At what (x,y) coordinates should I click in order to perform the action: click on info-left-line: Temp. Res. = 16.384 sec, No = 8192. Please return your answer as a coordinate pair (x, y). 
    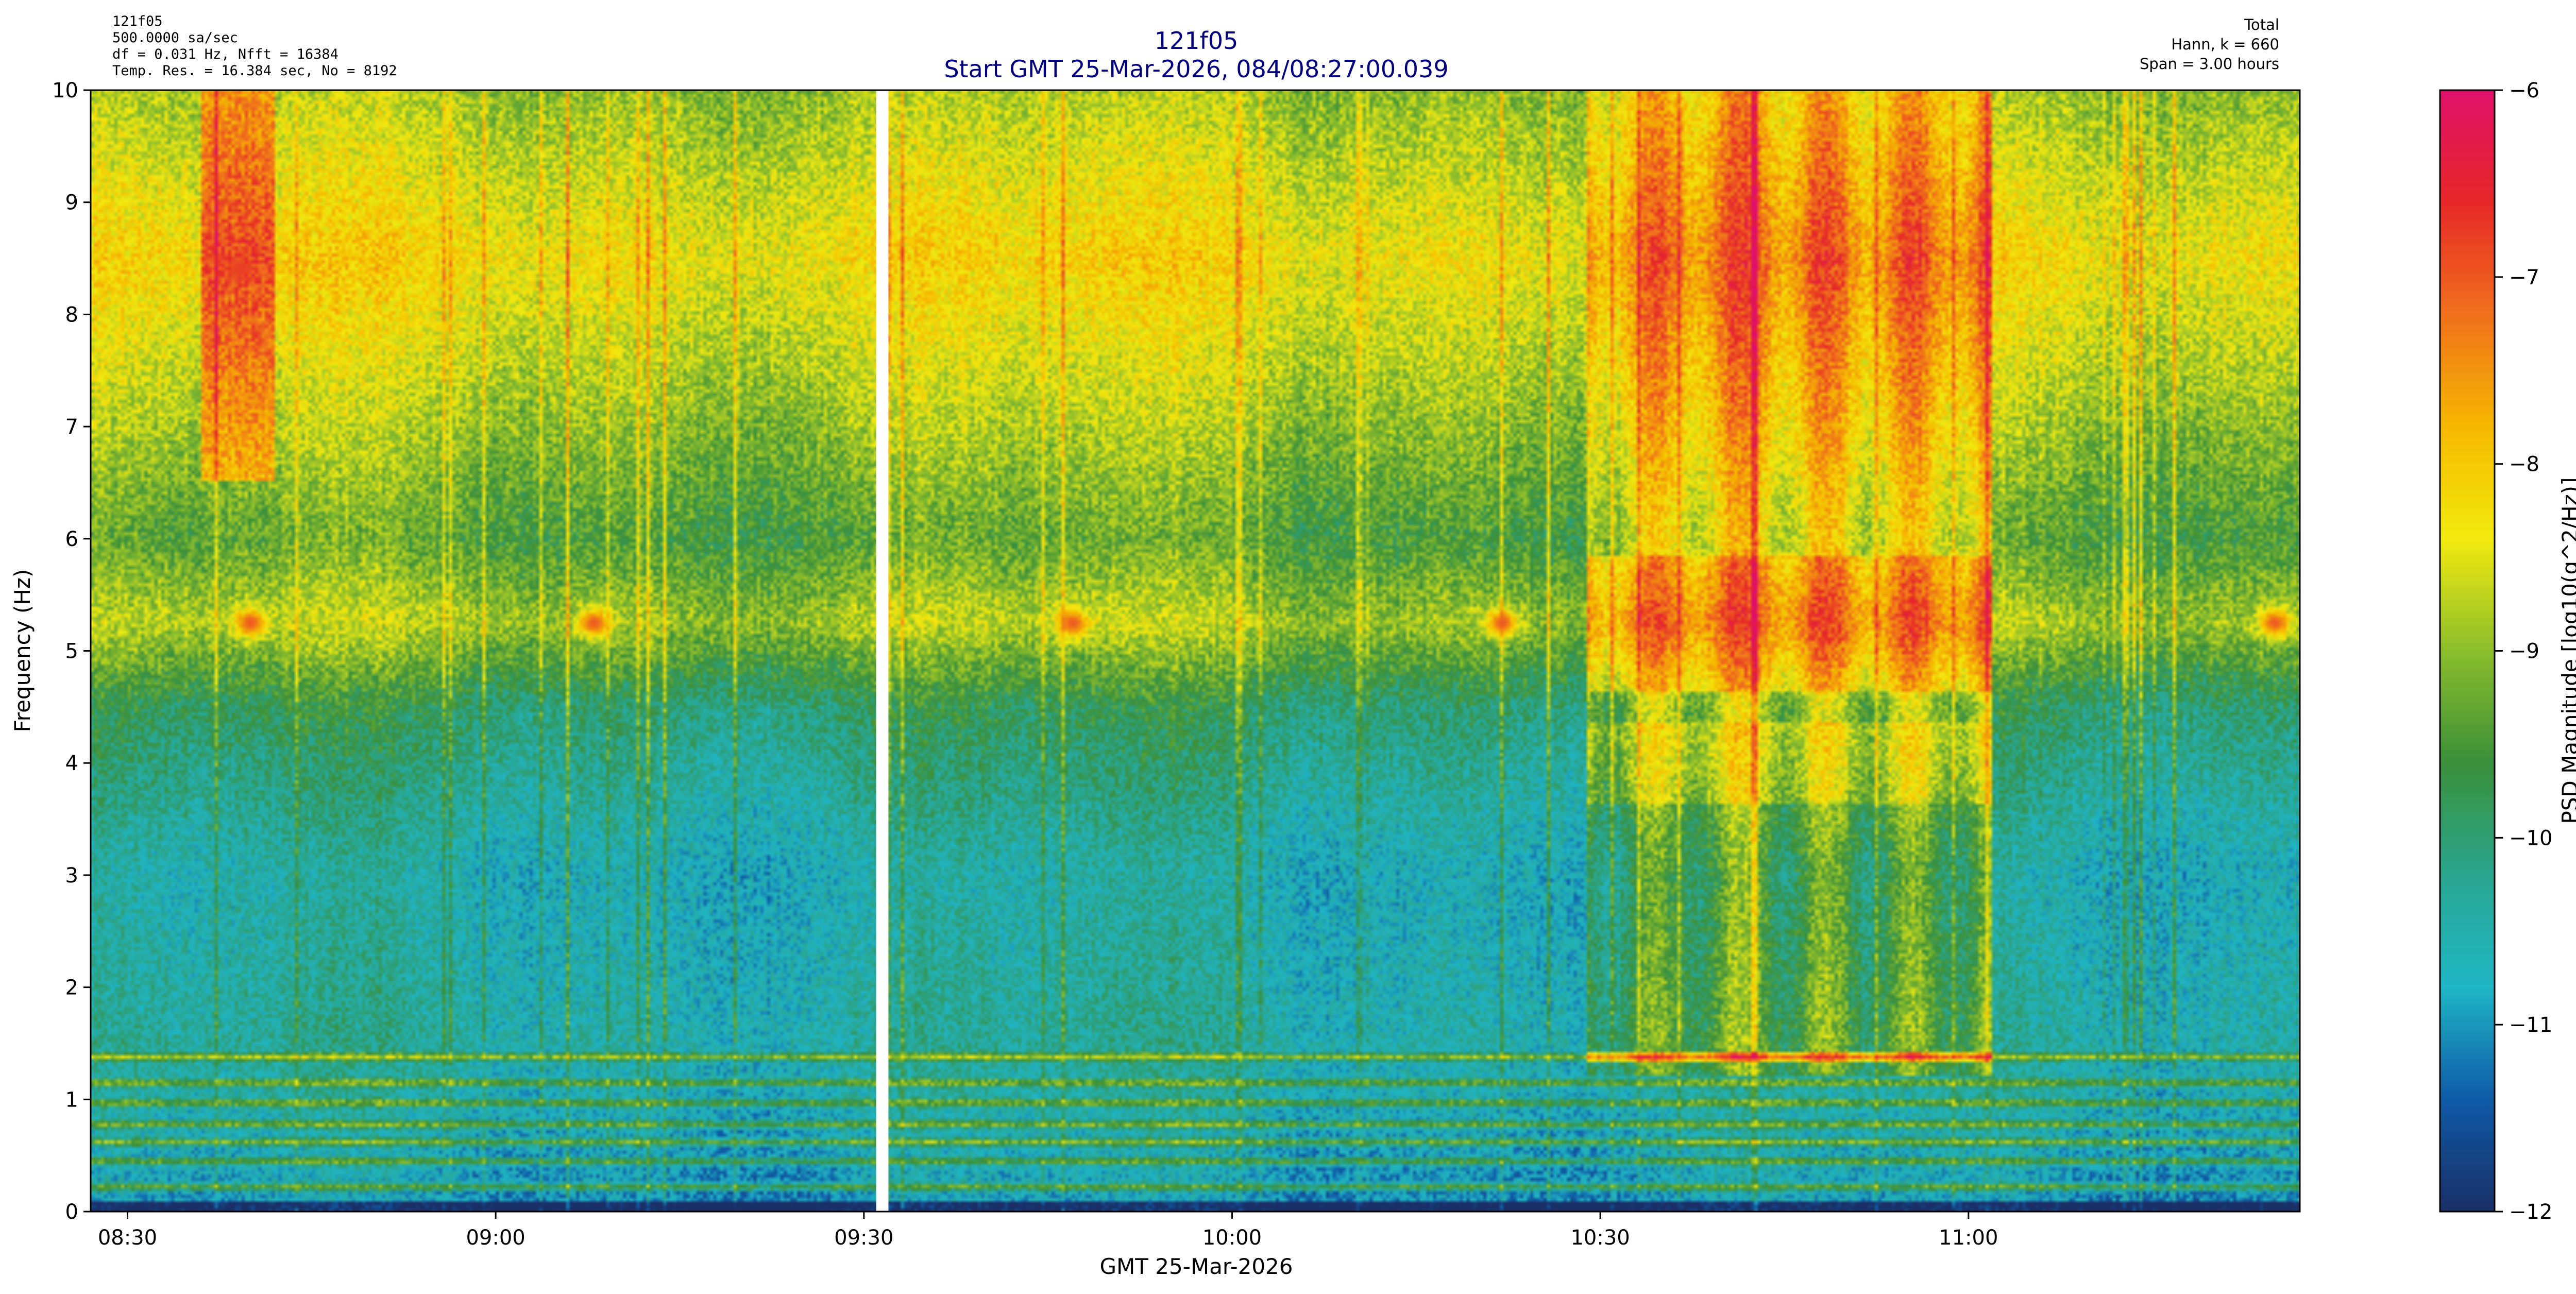
    Looking at the image, I should click on (254, 71).